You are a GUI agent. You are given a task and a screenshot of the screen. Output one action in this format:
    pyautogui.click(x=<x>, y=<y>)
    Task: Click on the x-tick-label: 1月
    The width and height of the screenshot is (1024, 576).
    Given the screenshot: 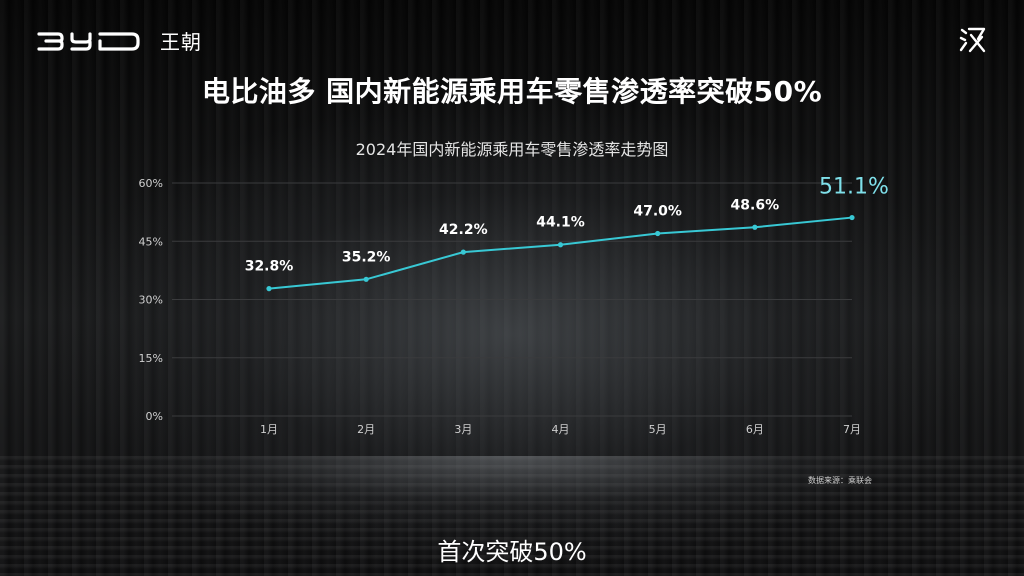 What is the action you would take?
    pyautogui.click(x=269, y=429)
    